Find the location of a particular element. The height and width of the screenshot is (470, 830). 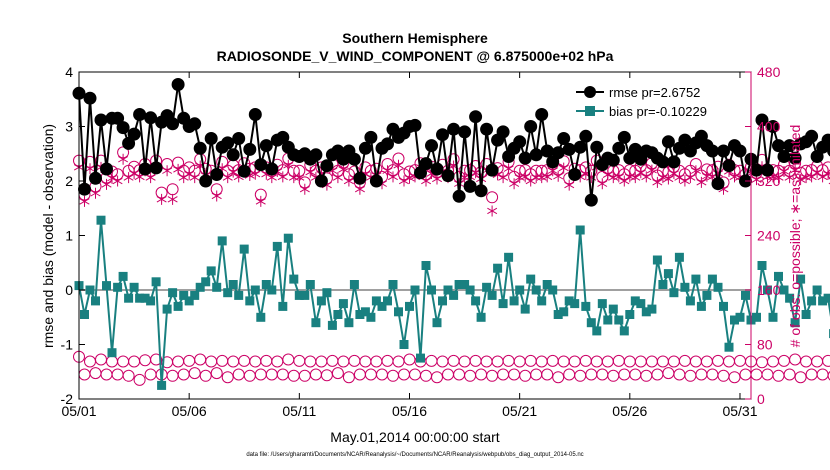

y-tick-label-right: 160 is located at coordinates (769, 290).